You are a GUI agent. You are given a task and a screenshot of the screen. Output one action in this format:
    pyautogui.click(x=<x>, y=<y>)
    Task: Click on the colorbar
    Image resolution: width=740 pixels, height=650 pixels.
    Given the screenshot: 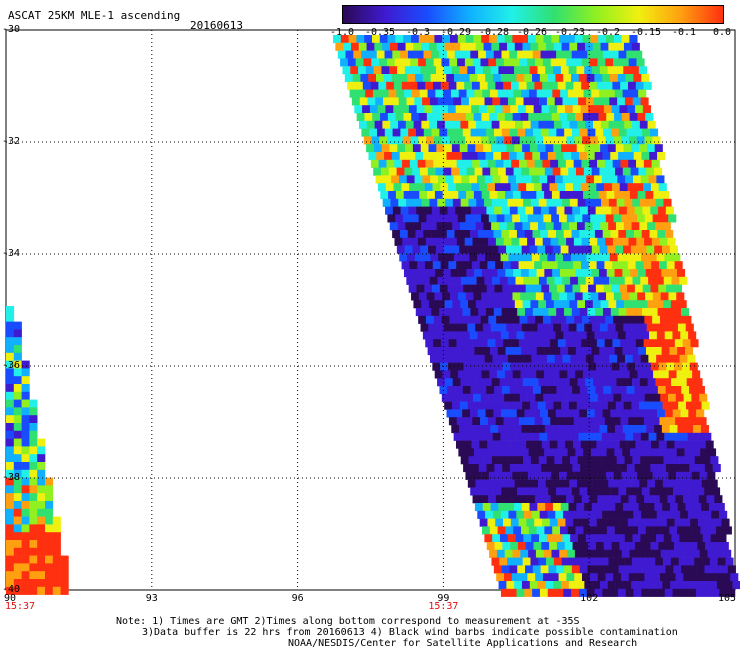 What is the action you would take?
    pyautogui.click(x=533, y=14)
    